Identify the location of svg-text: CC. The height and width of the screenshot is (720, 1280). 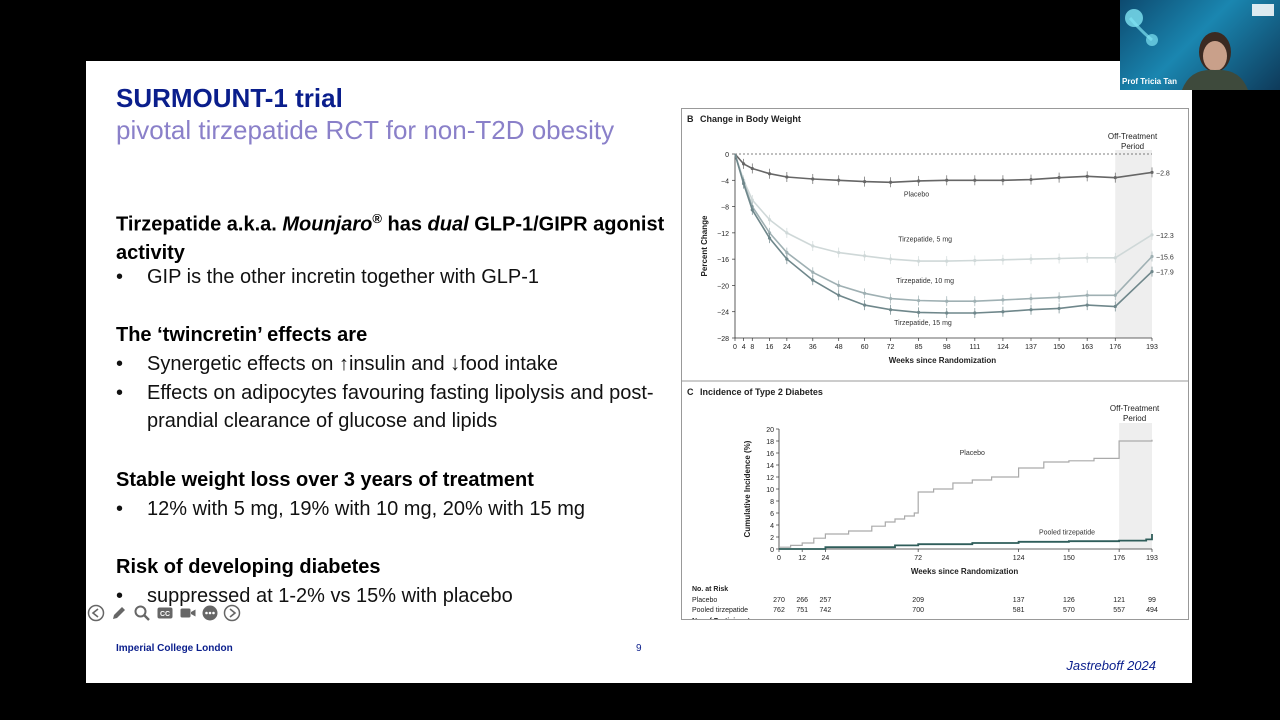
(165, 614).